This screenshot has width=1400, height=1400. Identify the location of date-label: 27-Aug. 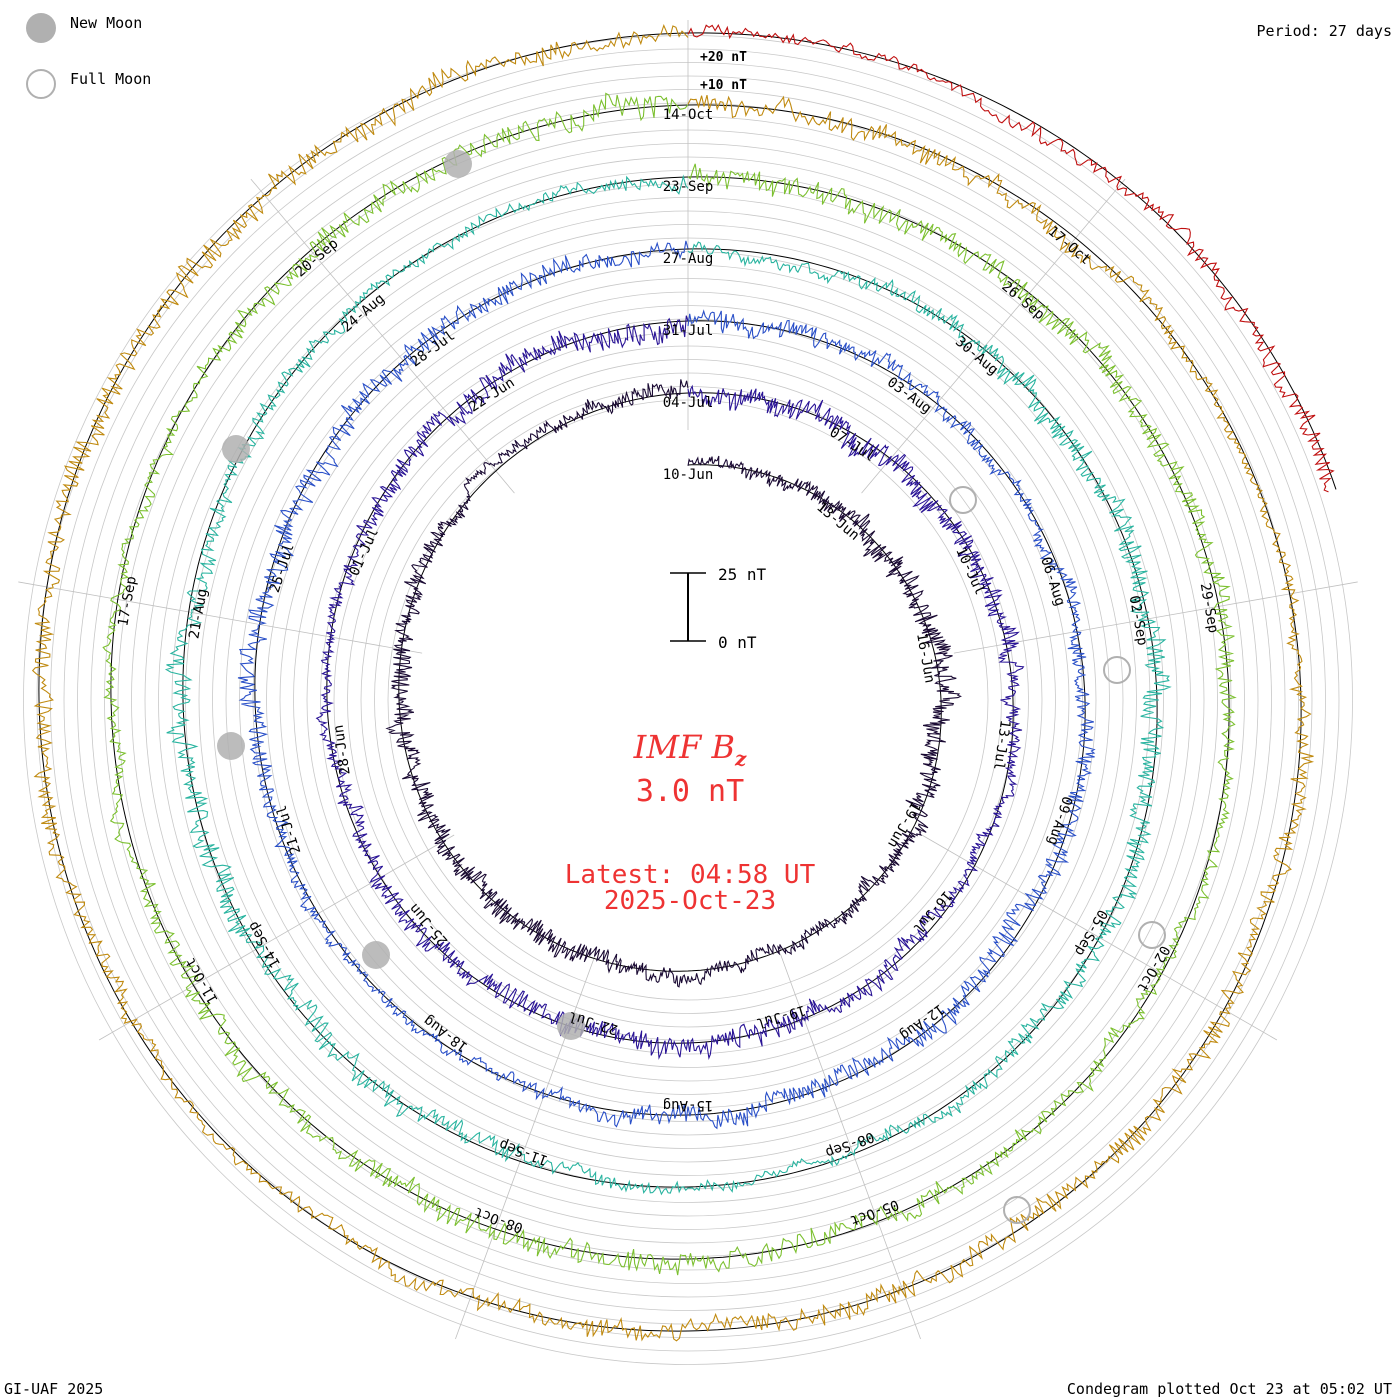
(688, 259).